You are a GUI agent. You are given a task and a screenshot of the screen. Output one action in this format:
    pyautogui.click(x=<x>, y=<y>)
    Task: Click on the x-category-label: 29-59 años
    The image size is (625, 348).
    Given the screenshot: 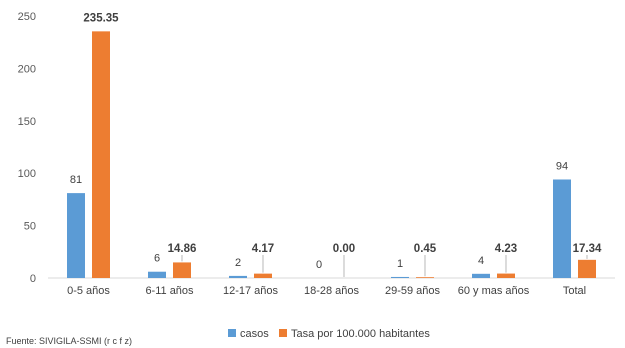 What is the action you would take?
    pyautogui.click(x=413, y=291)
    